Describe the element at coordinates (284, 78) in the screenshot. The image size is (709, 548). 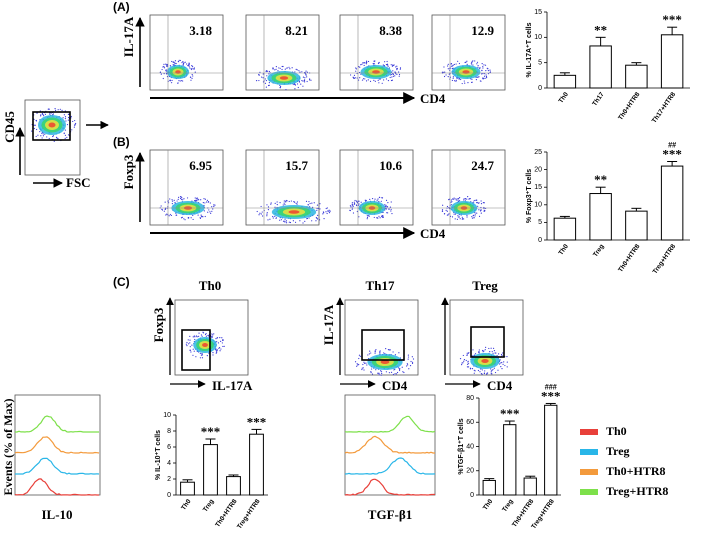
I see `density-contour` at that location.